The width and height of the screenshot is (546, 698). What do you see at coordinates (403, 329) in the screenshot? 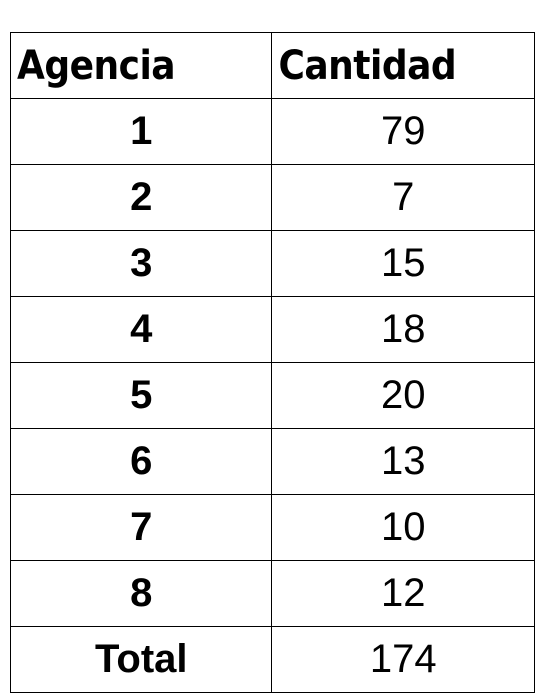
I see `cantidad-cell: 18` at bounding box center [403, 329].